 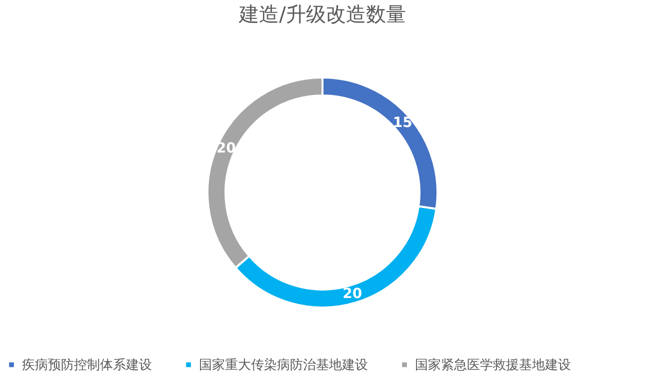 What do you see at coordinates (493, 364) in the screenshot?
I see `legend-label: 国家紧急医学救援基地建设` at bounding box center [493, 364].